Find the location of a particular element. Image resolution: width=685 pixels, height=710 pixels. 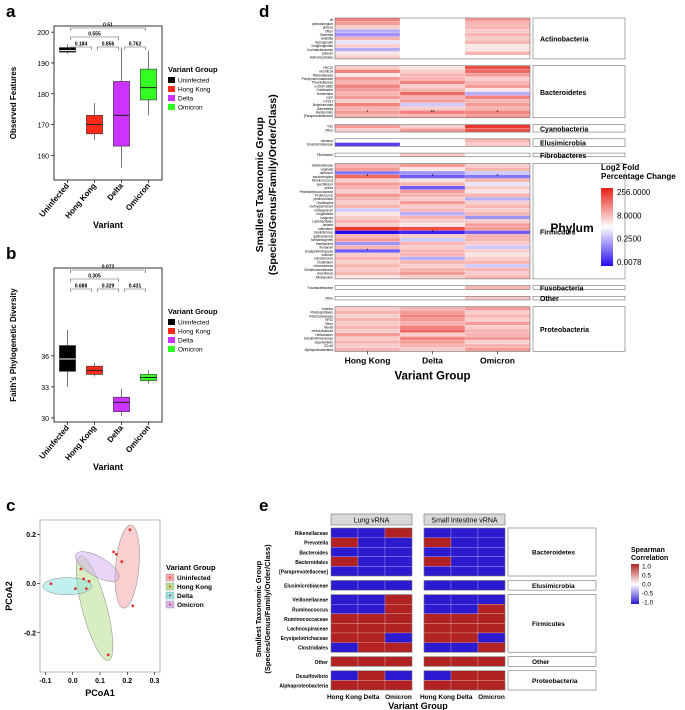

legend-title: Correlation is located at coordinates (649, 558).